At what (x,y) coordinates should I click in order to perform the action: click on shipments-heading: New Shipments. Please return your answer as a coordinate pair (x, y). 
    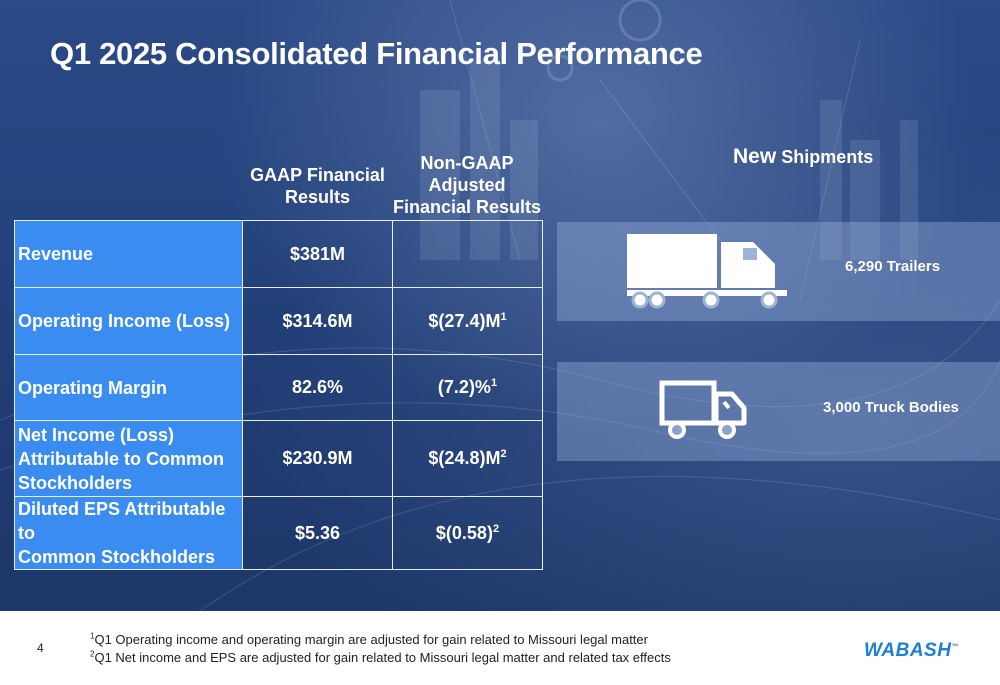
    Looking at the image, I should click on (803, 157).